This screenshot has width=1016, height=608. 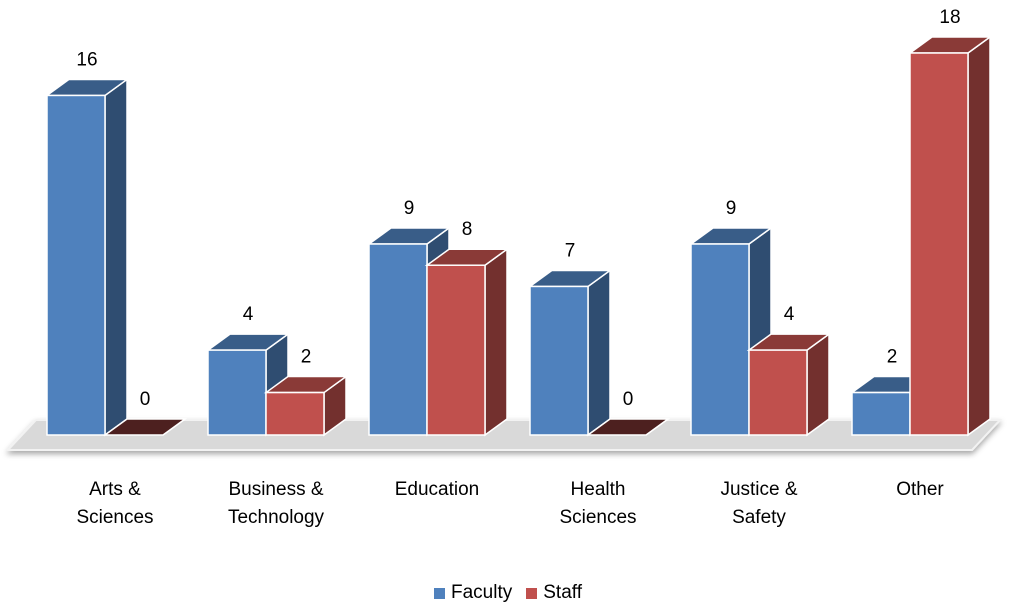 I want to click on legend-label: Faculty, so click(x=482, y=592).